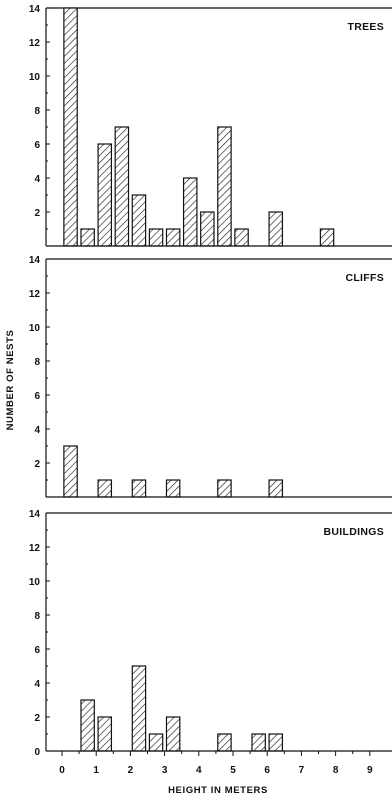 The width and height of the screenshot is (392, 799). Describe the element at coordinates (35, 294) in the screenshot. I see `panel-cliffs-ytick-label: 12` at that location.